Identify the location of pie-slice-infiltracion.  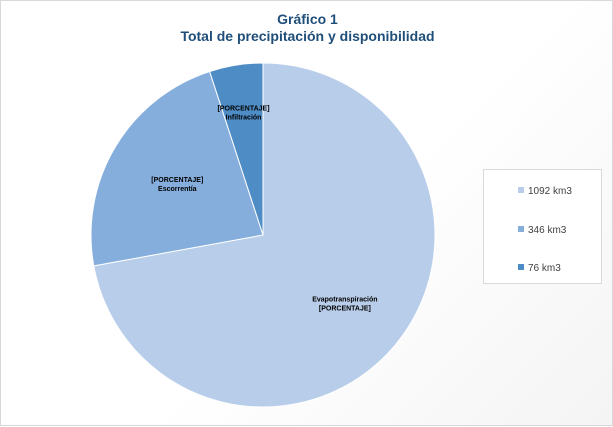
(236, 149).